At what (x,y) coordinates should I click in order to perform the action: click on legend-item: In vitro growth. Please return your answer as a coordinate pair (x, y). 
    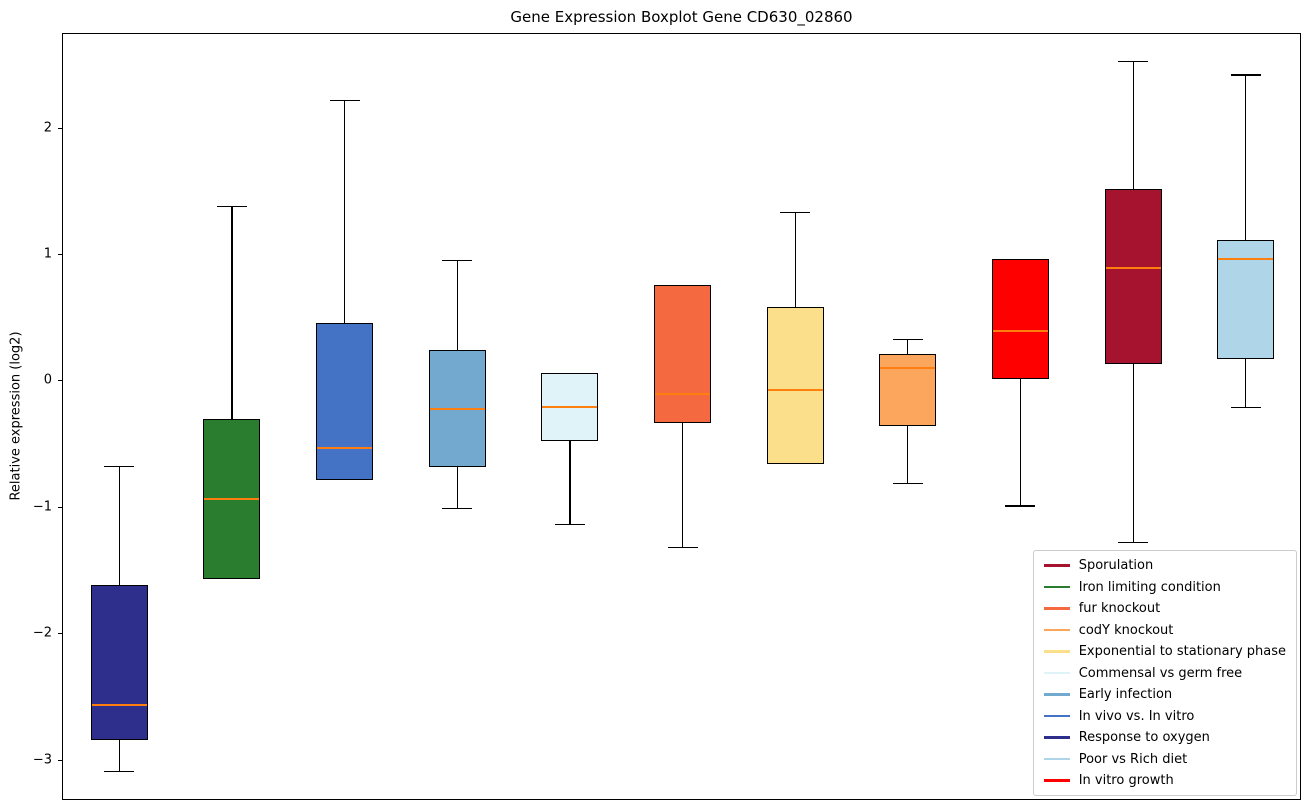
    Looking at the image, I should click on (1164, 780).